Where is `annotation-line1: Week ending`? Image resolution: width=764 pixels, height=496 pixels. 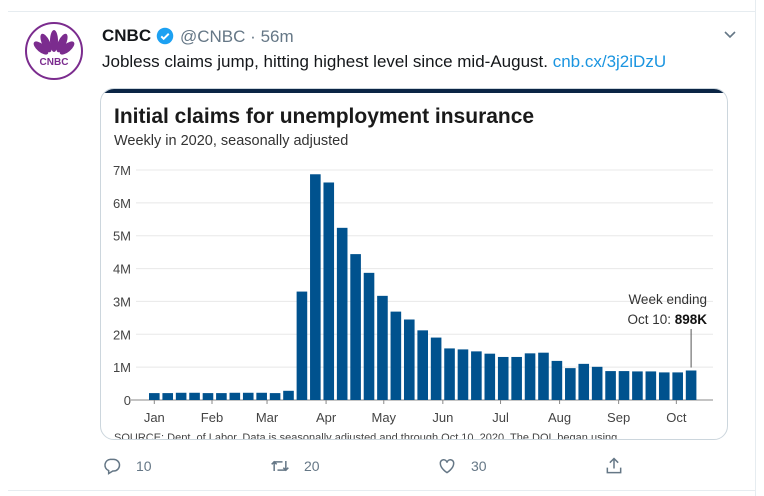 annotation-line1: Week ending is located at coordinates (667, 299).